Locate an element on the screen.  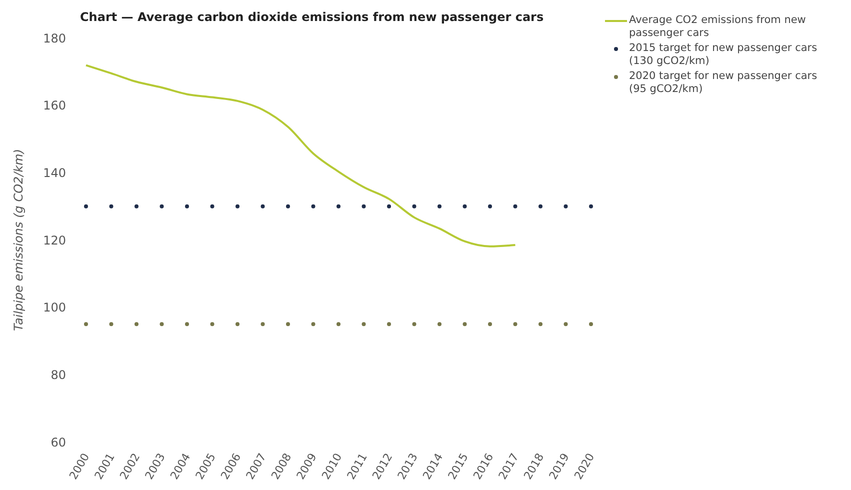
chart-title: Chart — Average carbon dioxide emissions from new passenger cars is located at coordinates (312, 17).